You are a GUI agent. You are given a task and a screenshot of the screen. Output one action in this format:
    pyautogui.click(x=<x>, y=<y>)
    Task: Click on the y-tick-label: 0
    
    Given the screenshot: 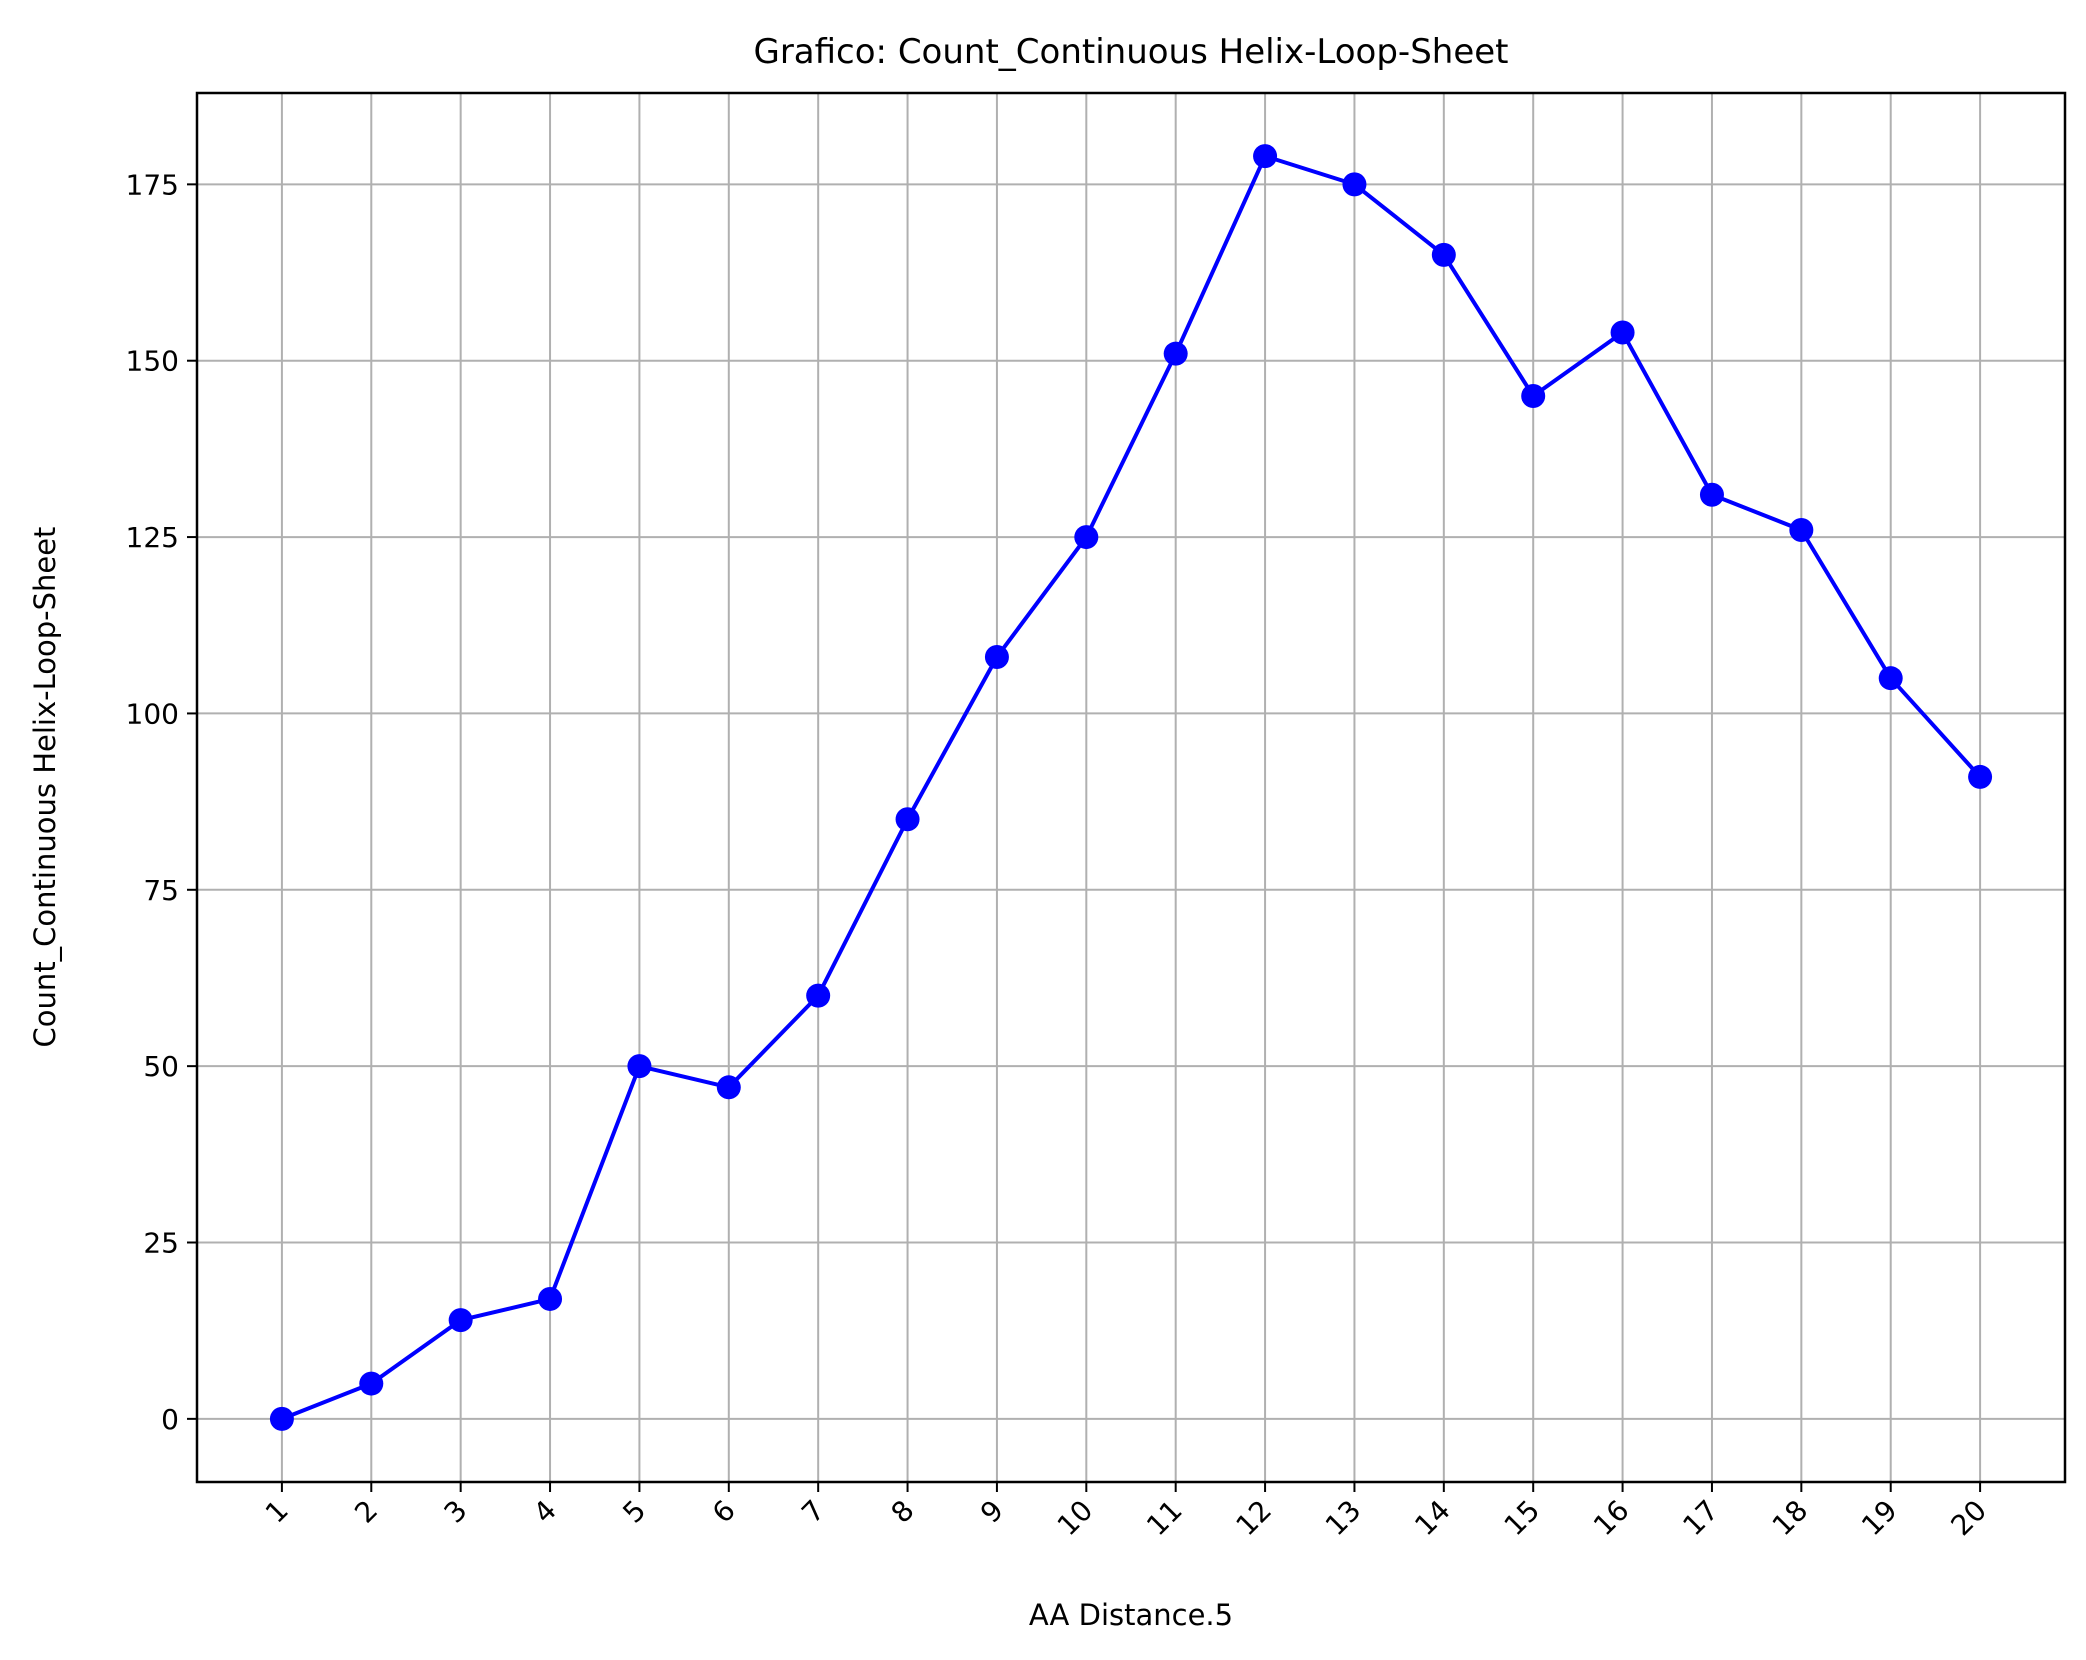 What is the action you would take?
    pyautogui.click(x=170, y=1419)
    